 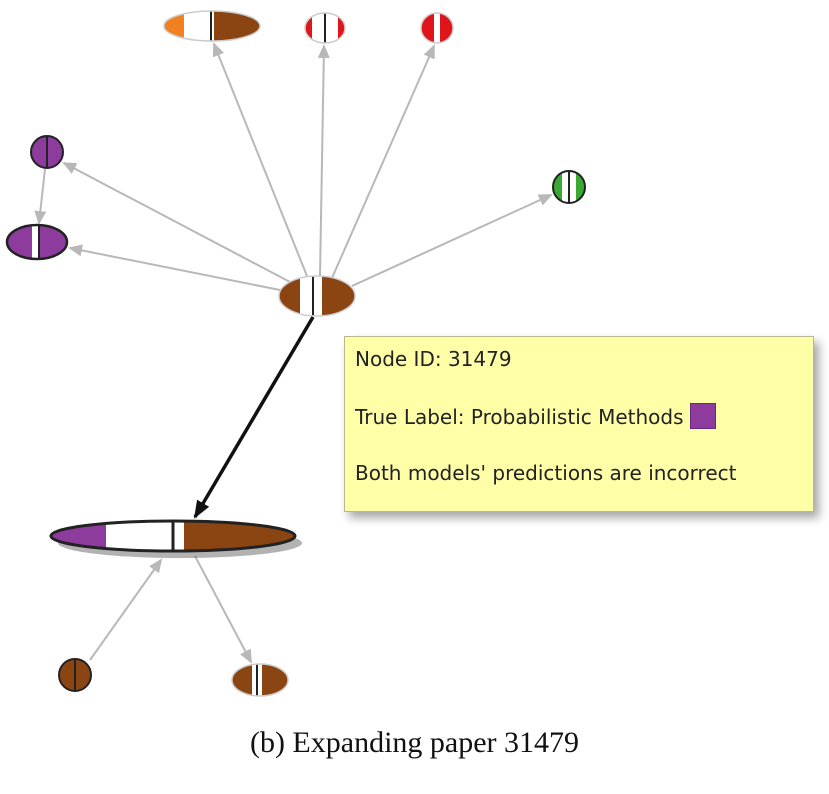 What do you see at coordinates (260, 159) in the screenshot?
I see `edge-center-to-top1` at bounding box center [260, 159].